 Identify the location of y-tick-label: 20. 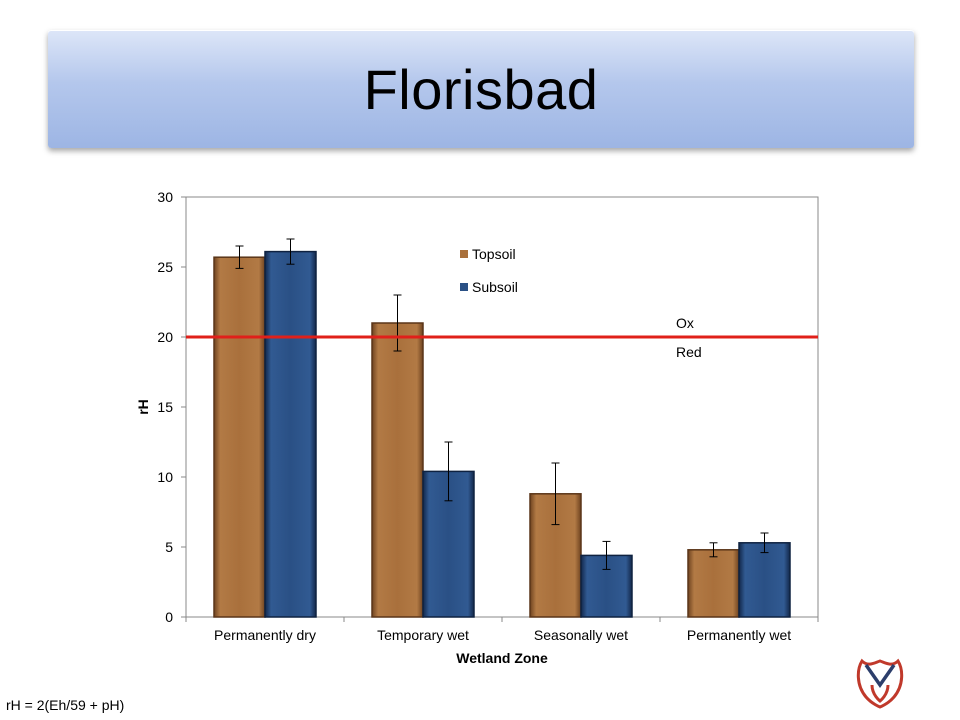
(165, 337).